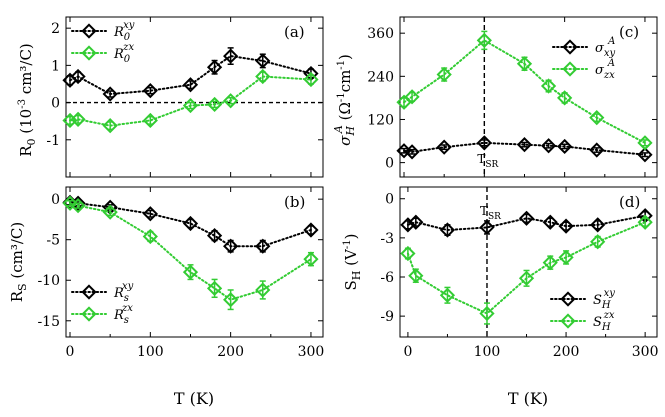  Describe the element at coordinates (53, 241) in the screenshot. I see `panel-b-ytick-label: -5` at that location.